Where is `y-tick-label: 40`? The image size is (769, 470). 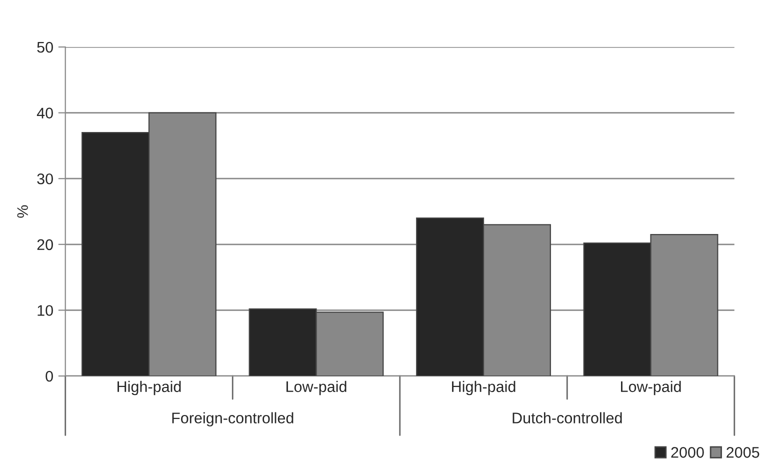
y-tick-label: 40 is located at coordinates (44, 113).